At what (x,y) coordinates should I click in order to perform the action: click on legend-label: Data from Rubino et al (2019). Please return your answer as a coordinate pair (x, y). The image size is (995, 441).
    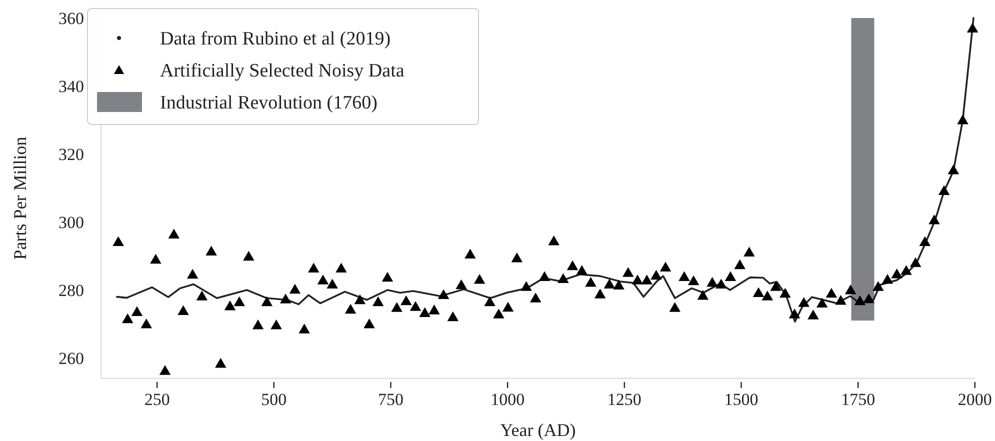
    Looking at the image, I should click on (275, 39).